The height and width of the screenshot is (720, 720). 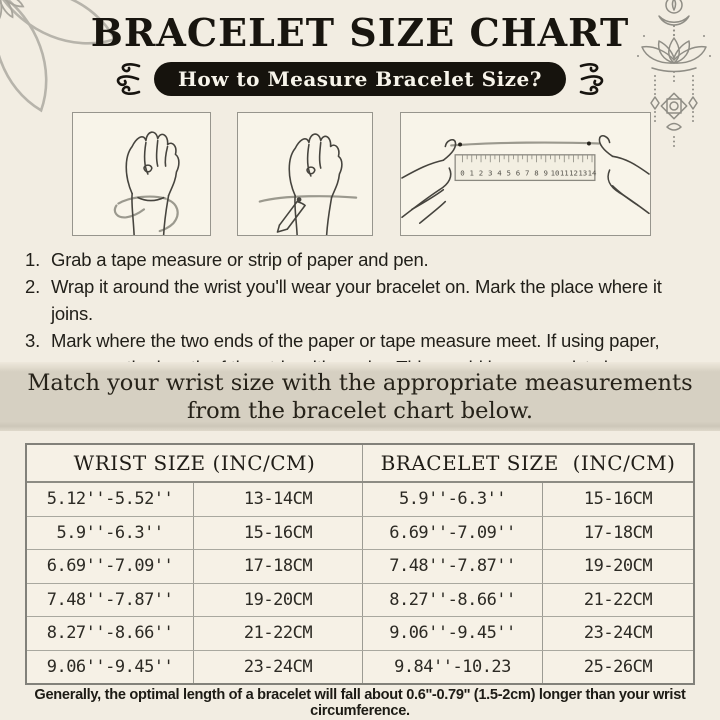 What do you see at coordinates (33, 259) in the screenshot?
I see `step-number: 1.` at bounding box center [33, 259].